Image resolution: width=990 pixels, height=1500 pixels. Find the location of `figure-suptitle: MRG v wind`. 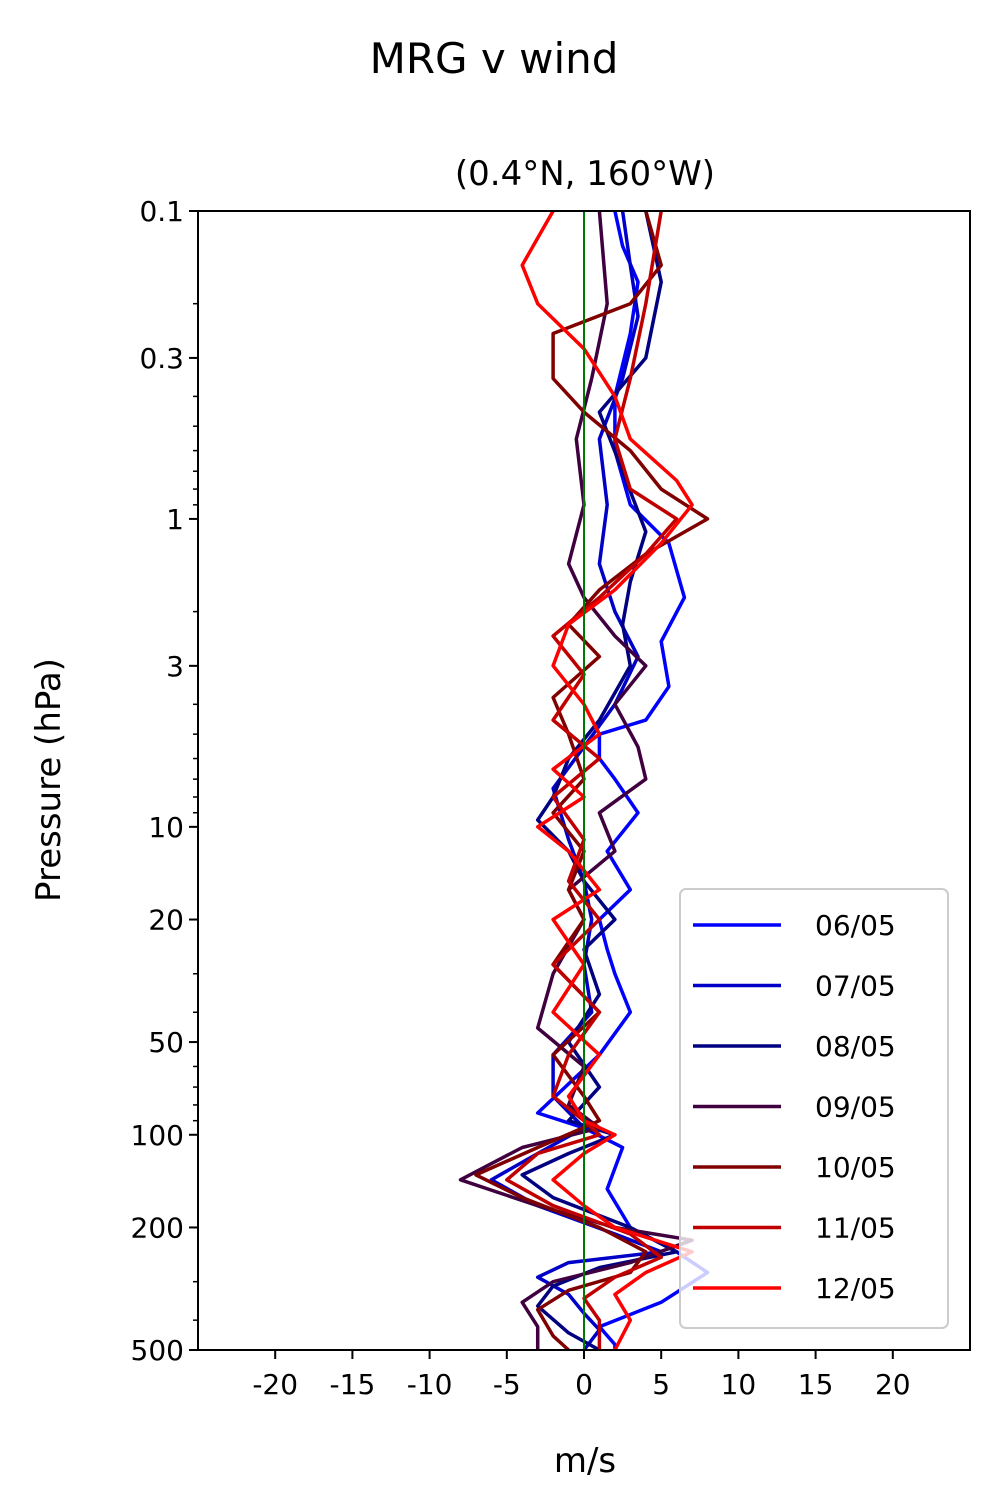

figure-suptitle: MRG v wind is located at coordinates (494, 58).